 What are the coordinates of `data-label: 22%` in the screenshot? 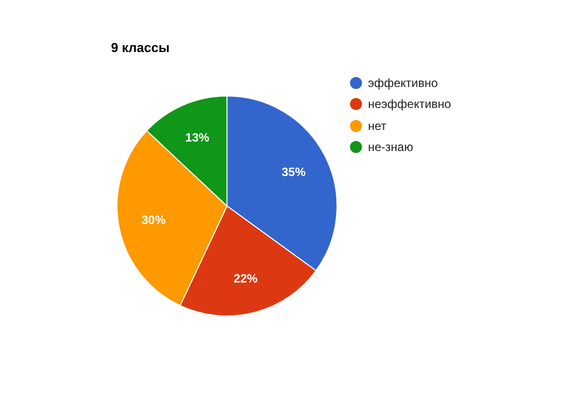 It's located at (246, 278).